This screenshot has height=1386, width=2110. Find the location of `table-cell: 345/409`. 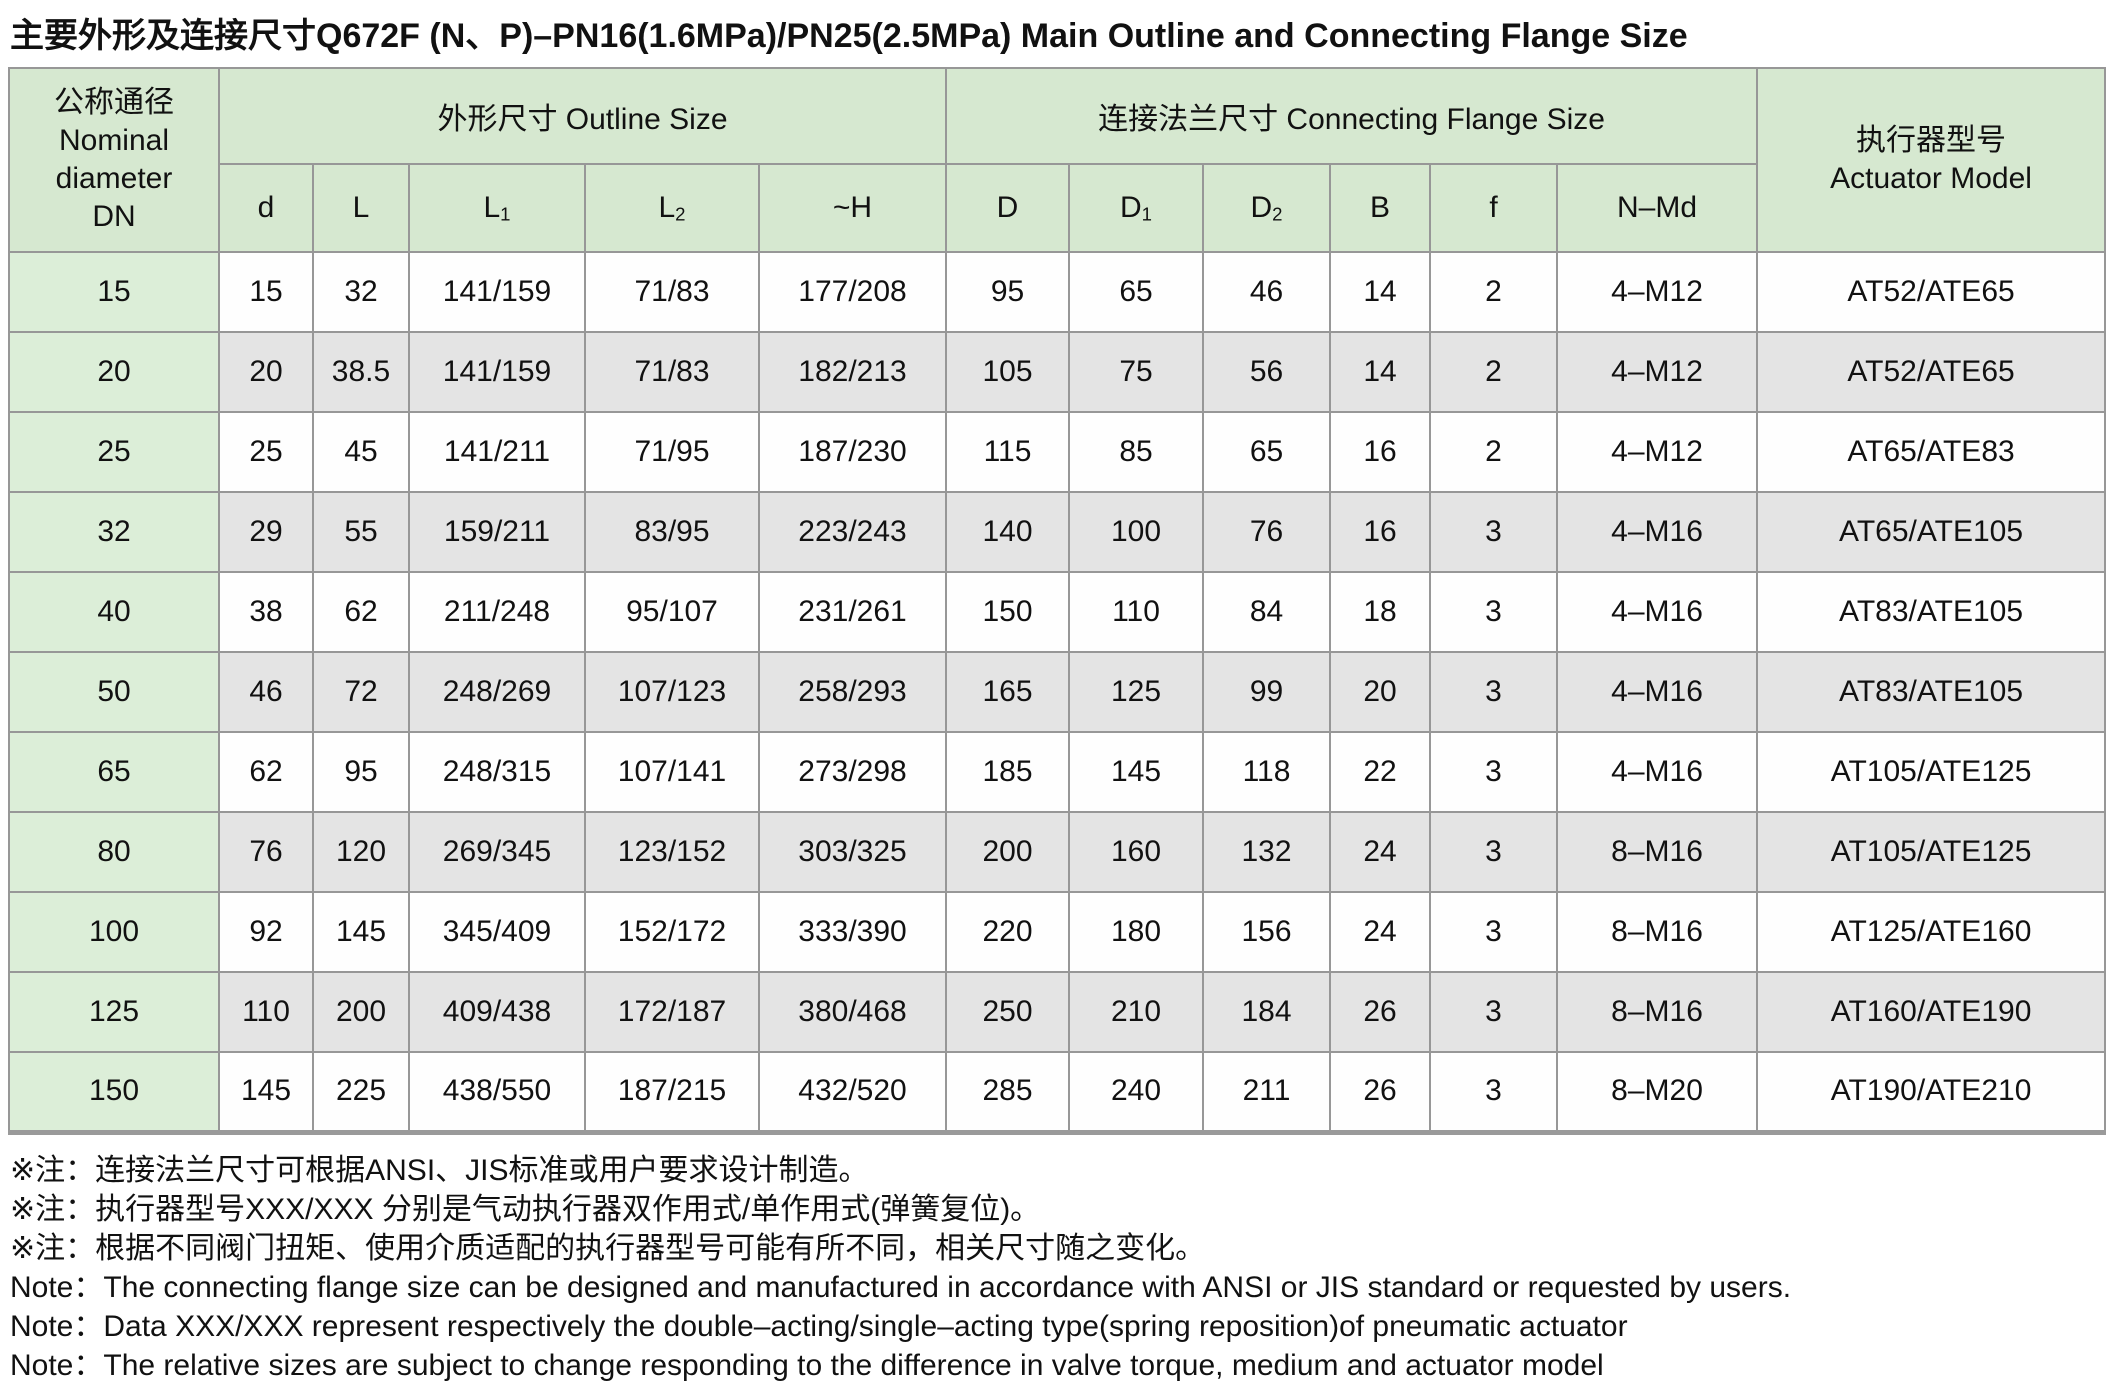

table-cell: 345/409 is located at coordinates (497, 932).